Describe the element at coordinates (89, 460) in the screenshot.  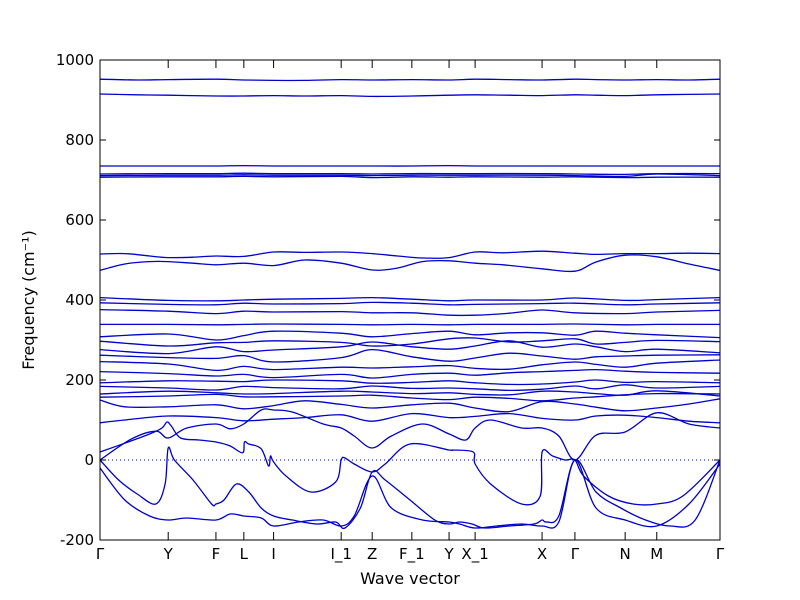
I see `y-tick-label: 0` at that location.